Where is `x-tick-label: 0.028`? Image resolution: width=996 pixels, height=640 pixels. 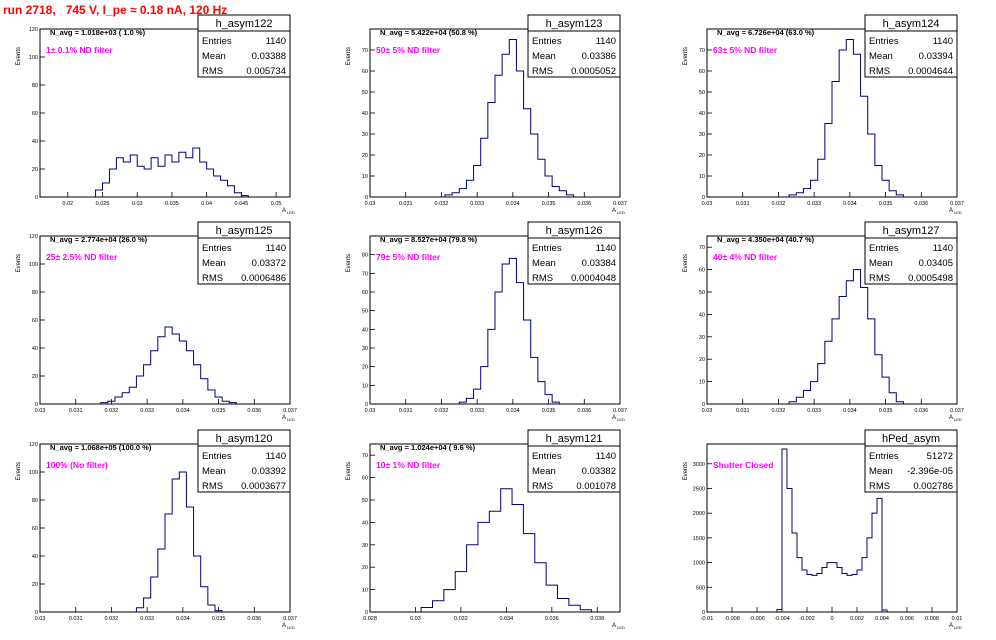 x-tick-label: 0.028 is located at coordinates (370, 619).